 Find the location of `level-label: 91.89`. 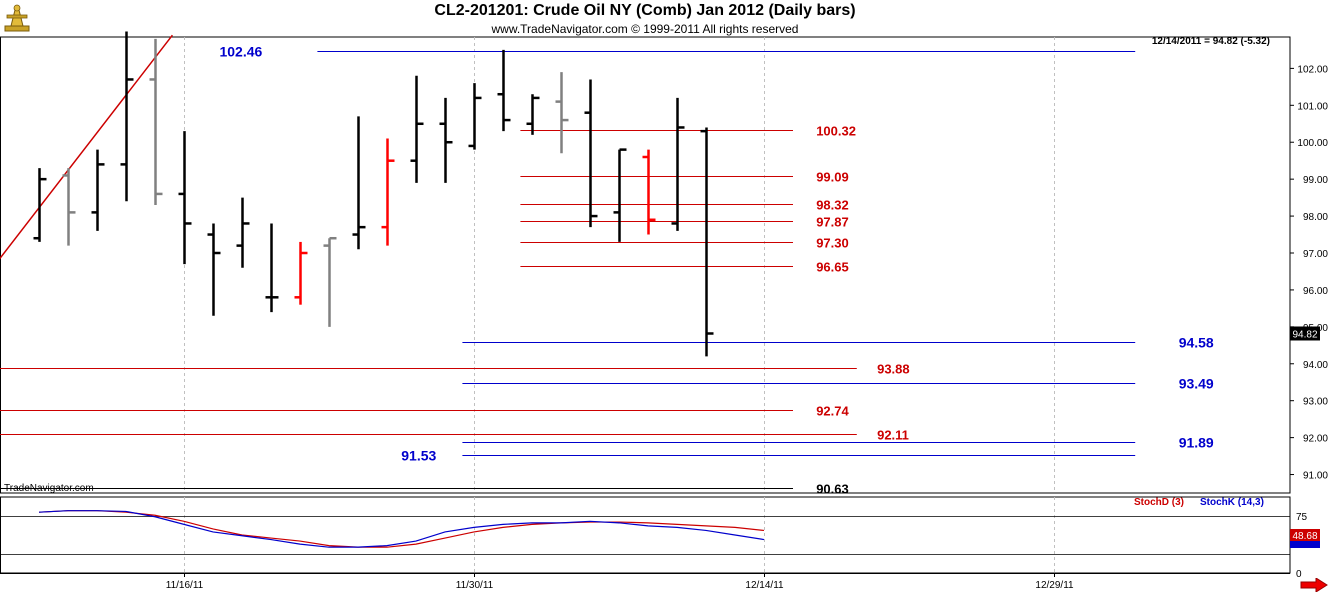

level-label: 91.89 is located at coordinates (1196, 443).